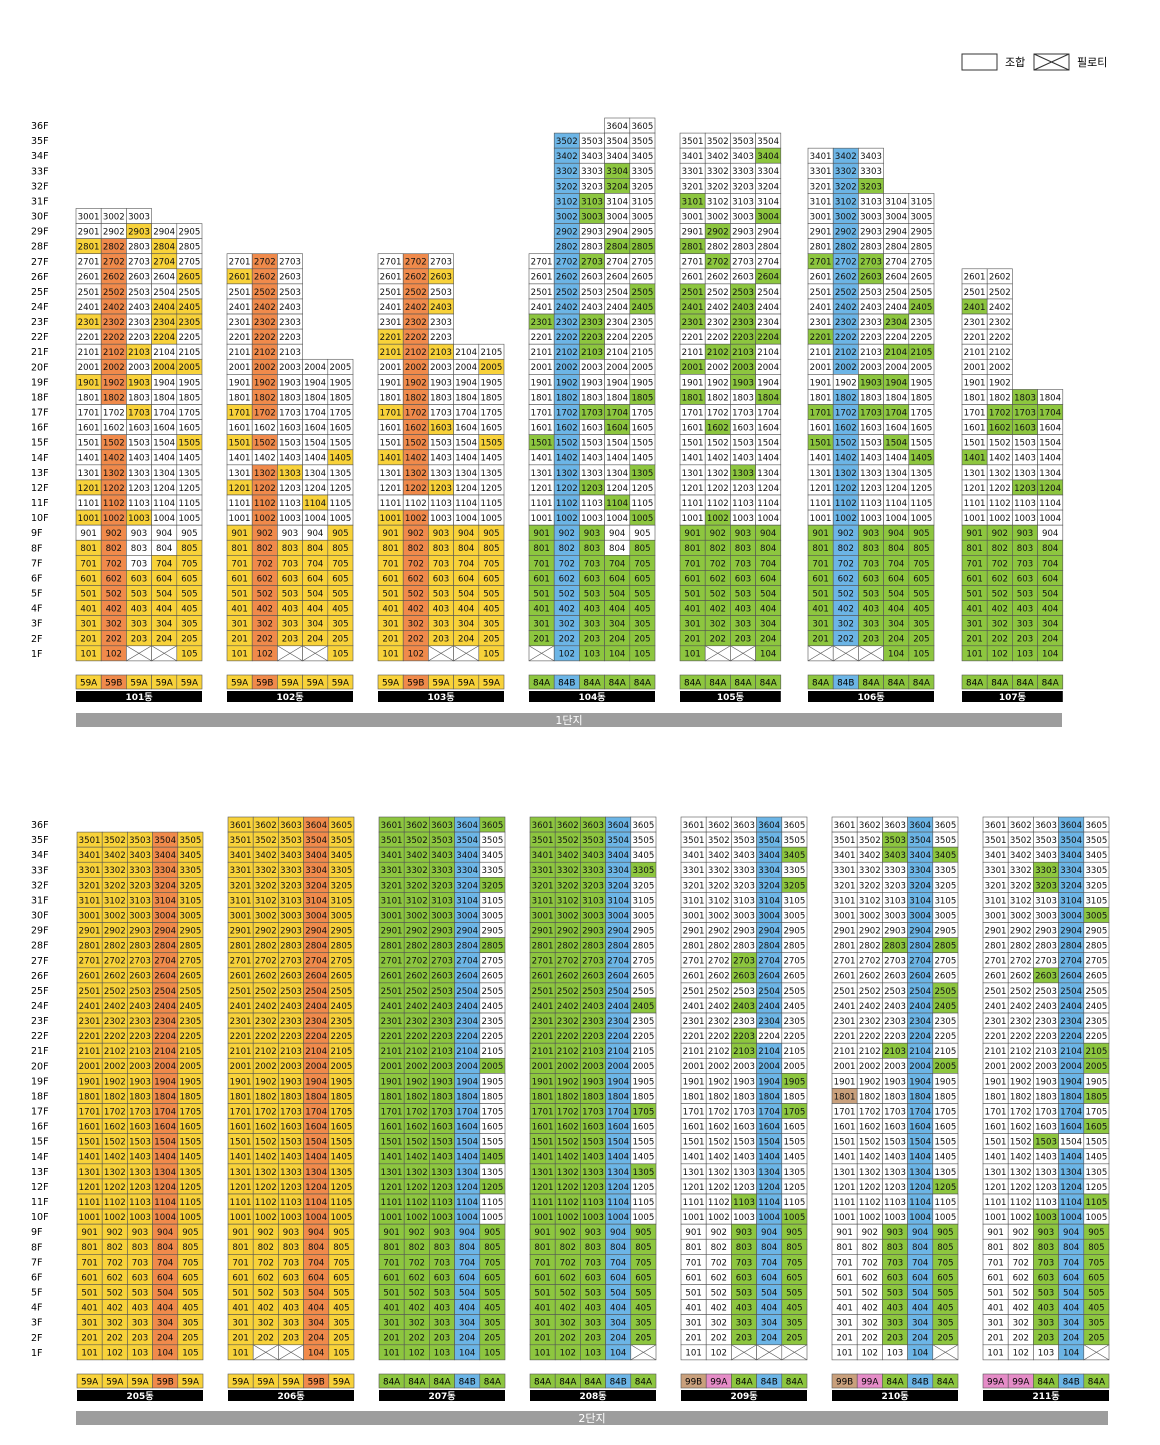  I want to click on unit-number: 2505, so click(921, 293).